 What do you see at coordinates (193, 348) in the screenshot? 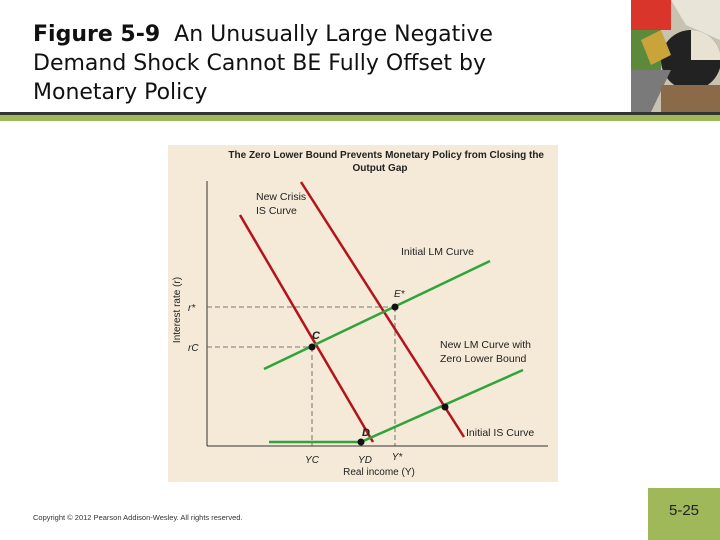
I see `tick-r-c: rC` at bounding box center [193, 348].